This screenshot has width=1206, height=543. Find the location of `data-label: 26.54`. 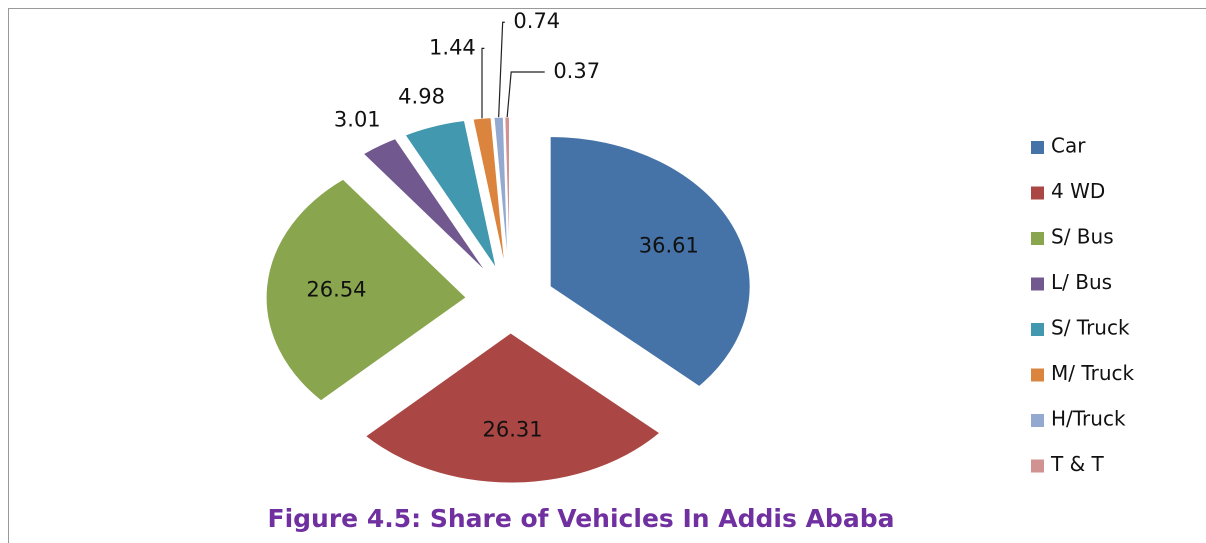

data-label: 26.54 is located at coordinates (336, 289).